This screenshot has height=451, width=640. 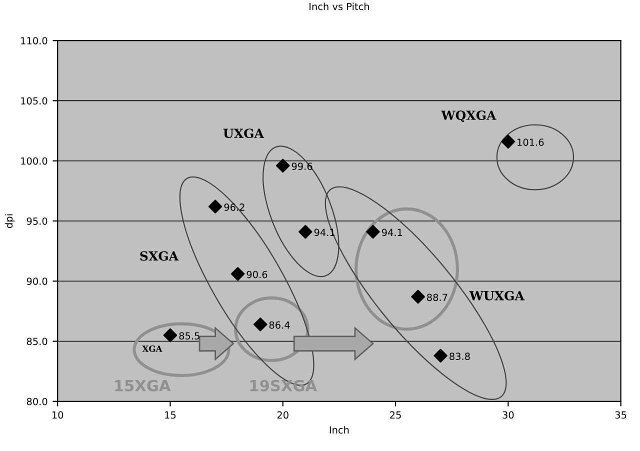 I want to click on data-label: 94.1, so click(x=392, y=232).